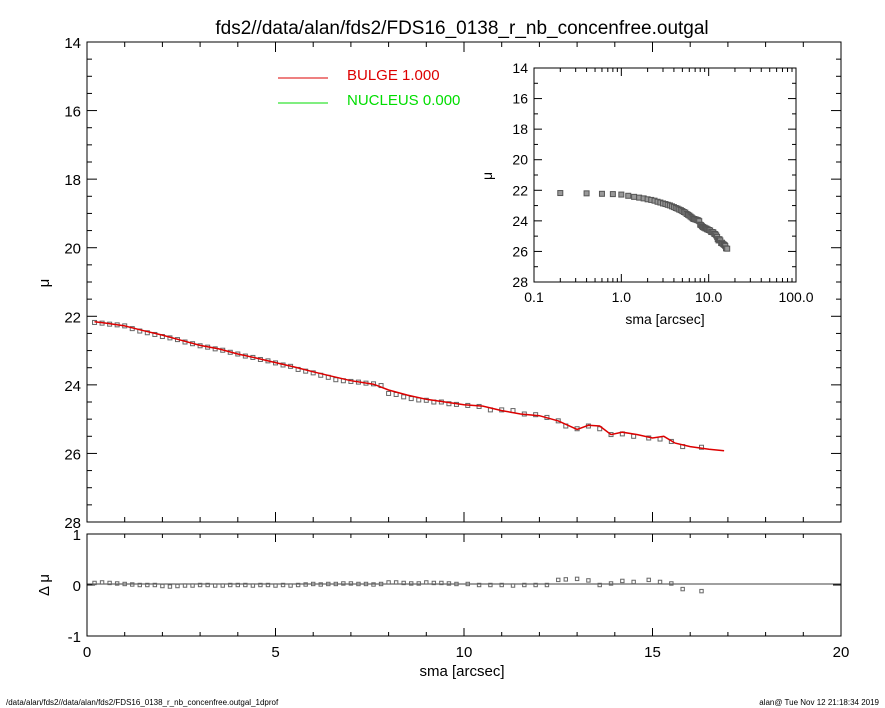  Describe the element at coordinates (77, 586) in the screenshot. I see `resid-ytick-label: 0` at that location.